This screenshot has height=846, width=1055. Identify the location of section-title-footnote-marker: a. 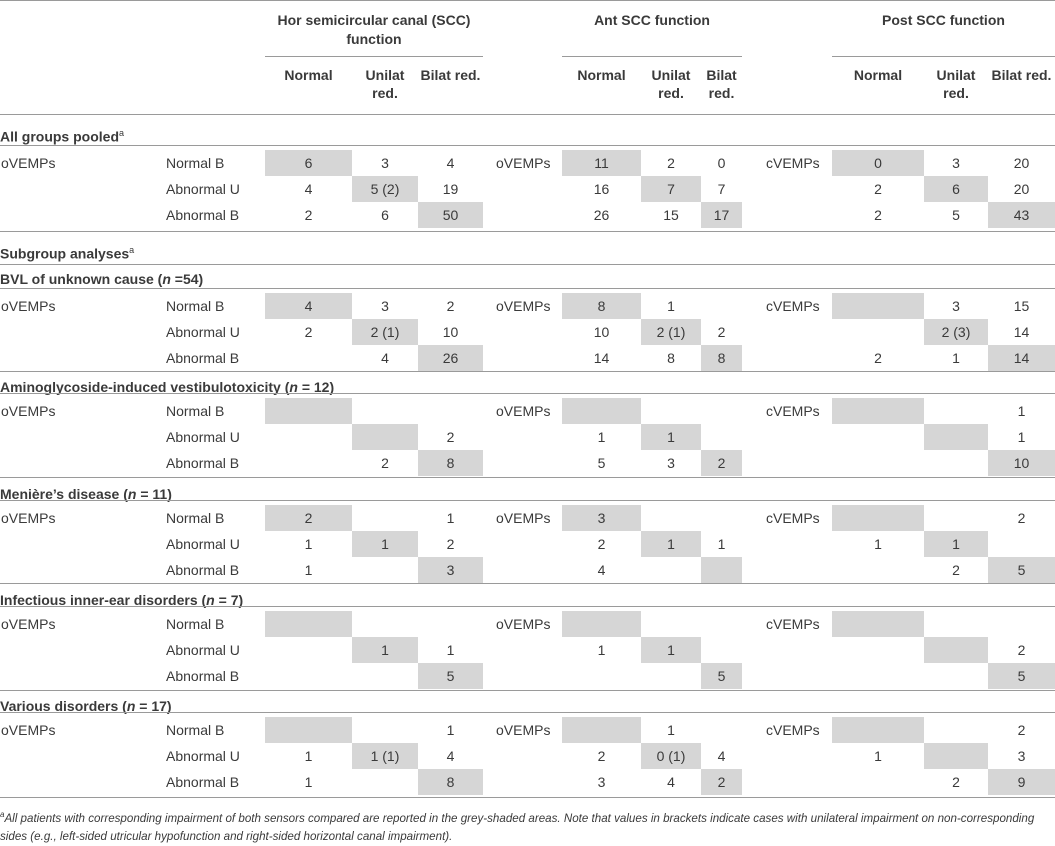
(132, 250).